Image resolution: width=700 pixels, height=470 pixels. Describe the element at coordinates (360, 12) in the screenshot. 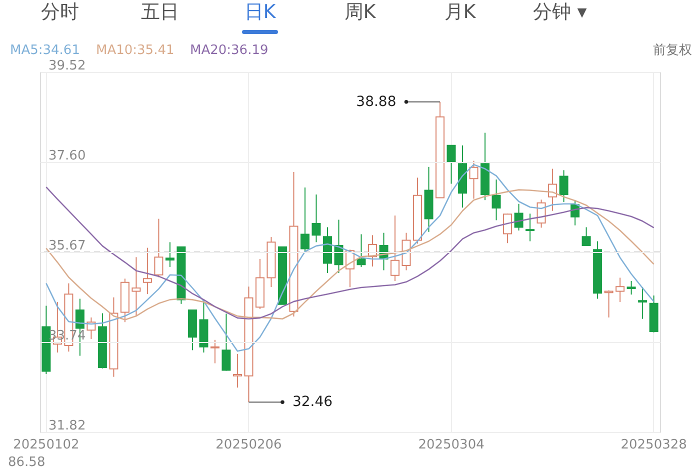

I see `text: 周K` at that location.